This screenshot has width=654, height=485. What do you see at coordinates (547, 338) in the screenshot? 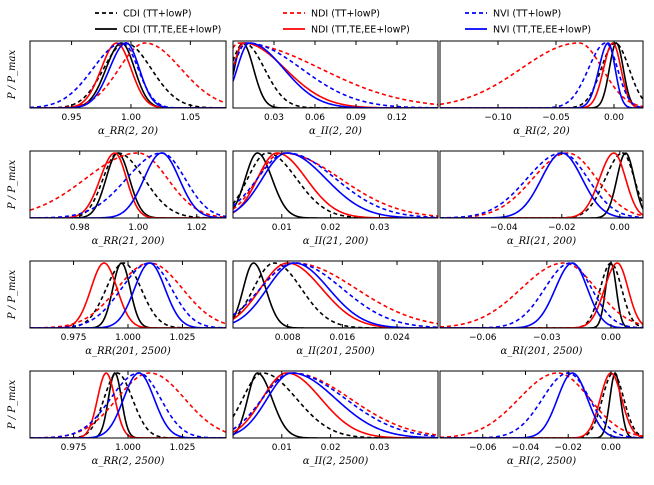
I see `x-tick-label: −0.03` at bounding box center [547, 338].